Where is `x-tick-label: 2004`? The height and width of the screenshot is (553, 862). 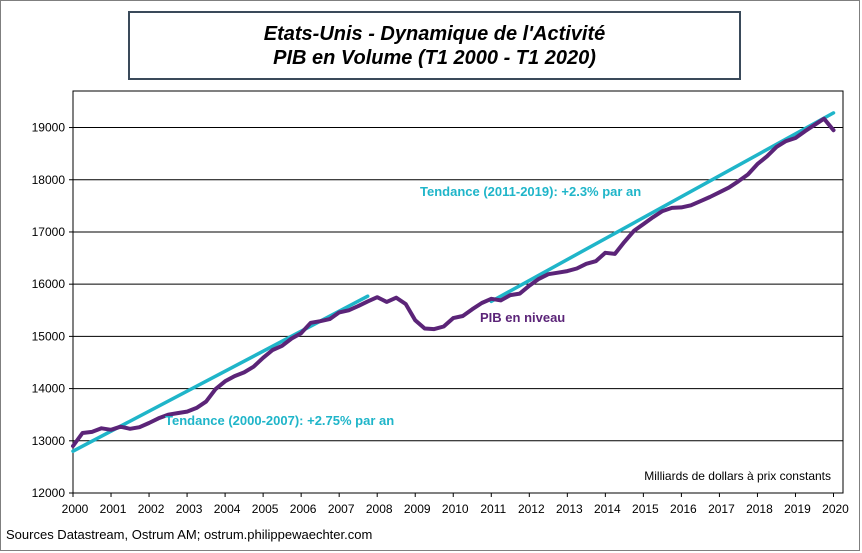
x-tick-label: 2004 is located at coordinates (227, 509).